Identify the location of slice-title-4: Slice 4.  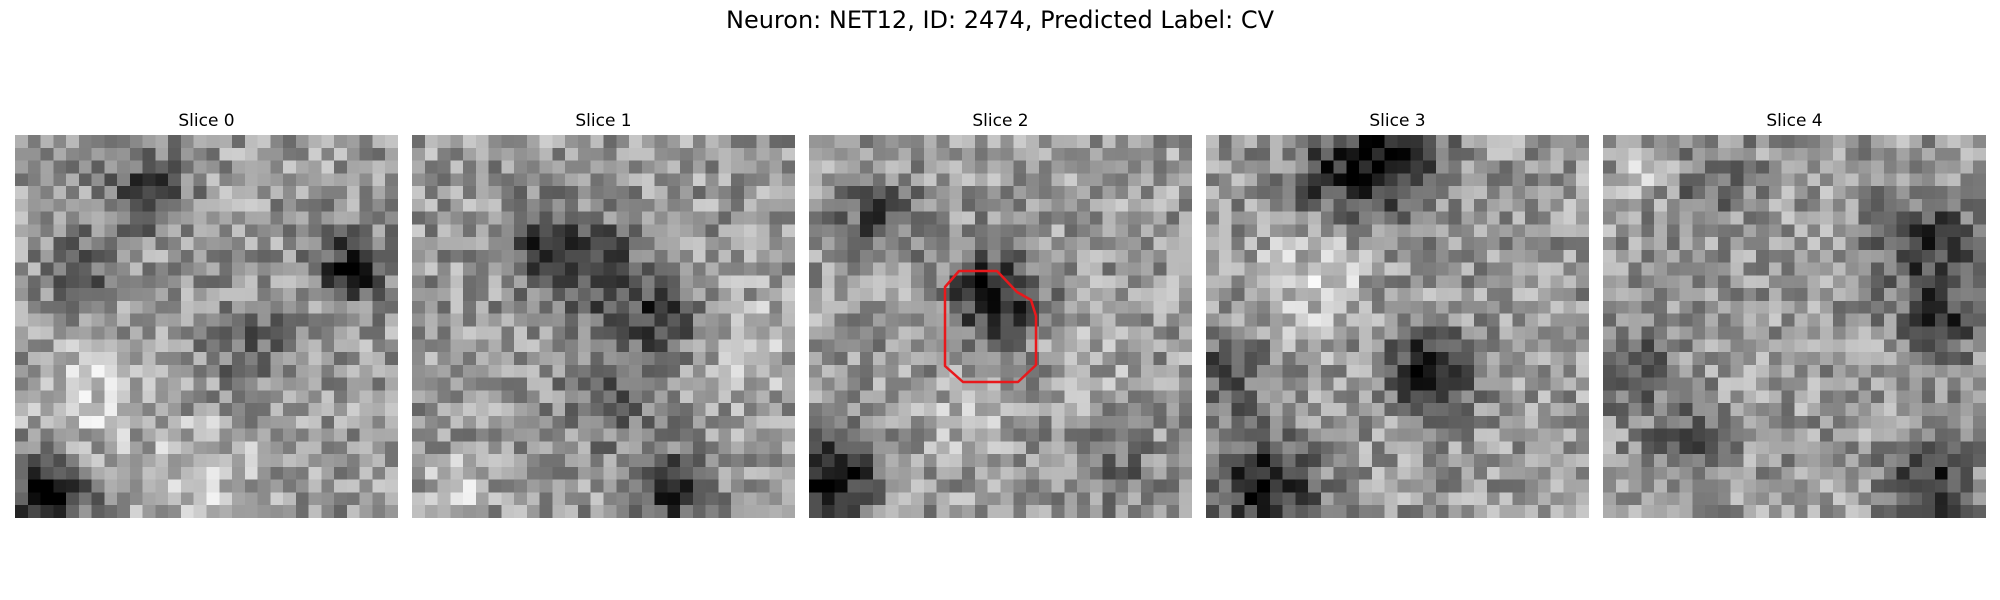
(1794, 121).